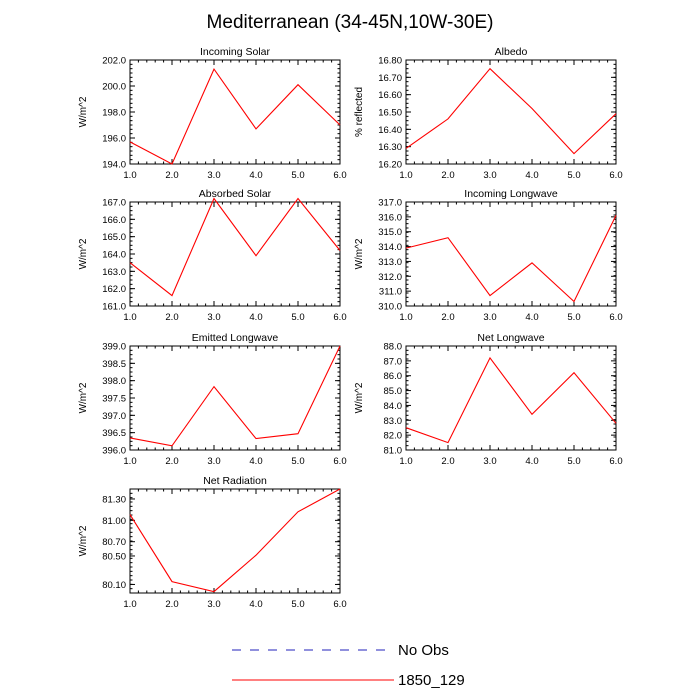 The width and height of the screenshot is (700, 700). Describe the element at coordinates (114, 237) in the screenshot. I see `y-tick-label: 165.0` at that location.